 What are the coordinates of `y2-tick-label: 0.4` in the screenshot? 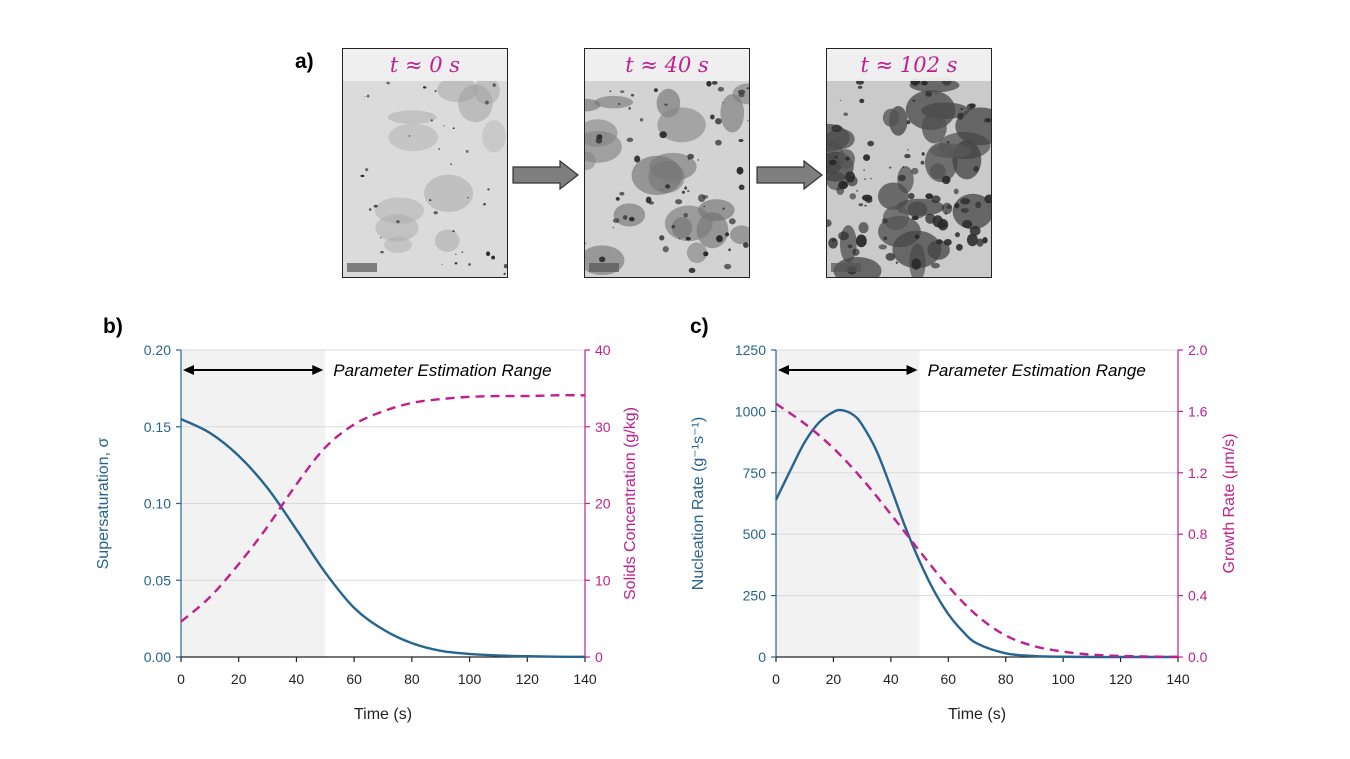 It's located at (1198, 596).